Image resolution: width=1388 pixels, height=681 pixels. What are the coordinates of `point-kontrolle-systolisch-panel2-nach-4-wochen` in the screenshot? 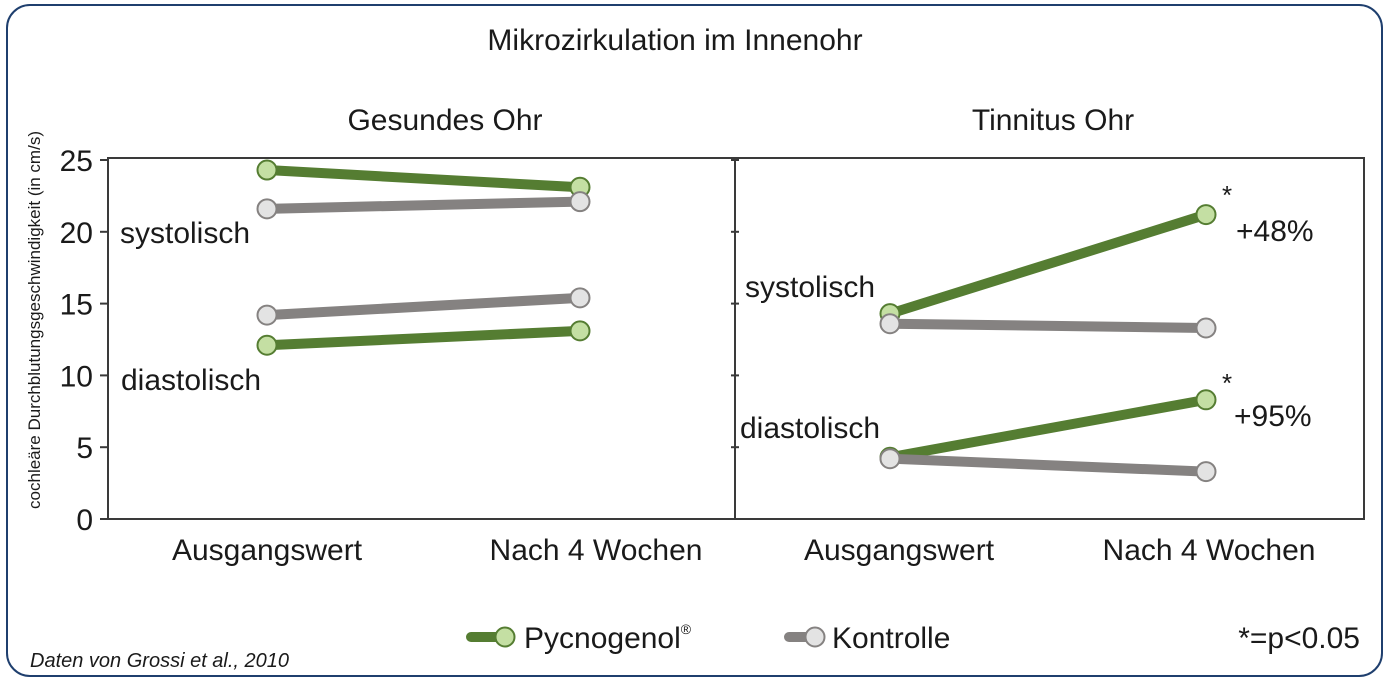 It's located at (1206, 328).